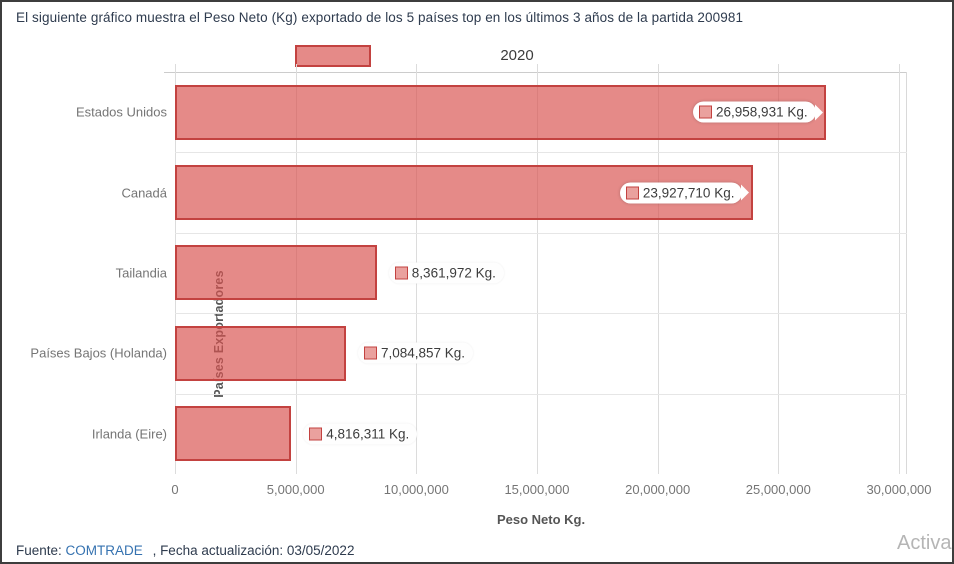  What do you see at coordinates (537, 489) in the screenshot?
I see `x-tick-label: 15,000,000` at bounding box center [537, 489].